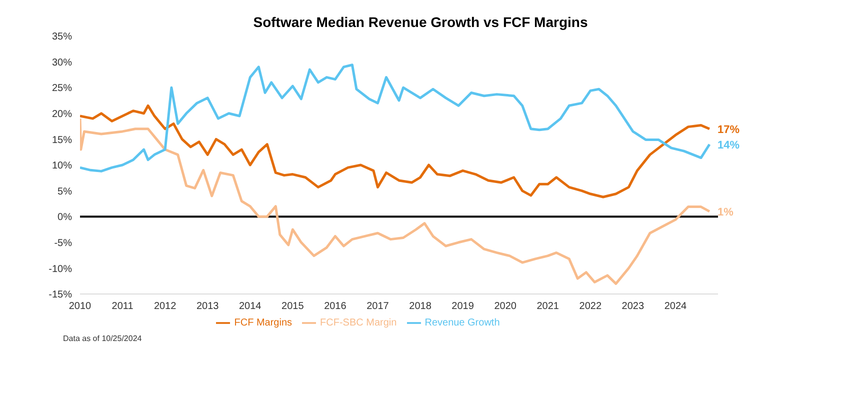 This screenshot has width=841, height=393. I want to click on y-tick-label: -10%, so click(60, 269).